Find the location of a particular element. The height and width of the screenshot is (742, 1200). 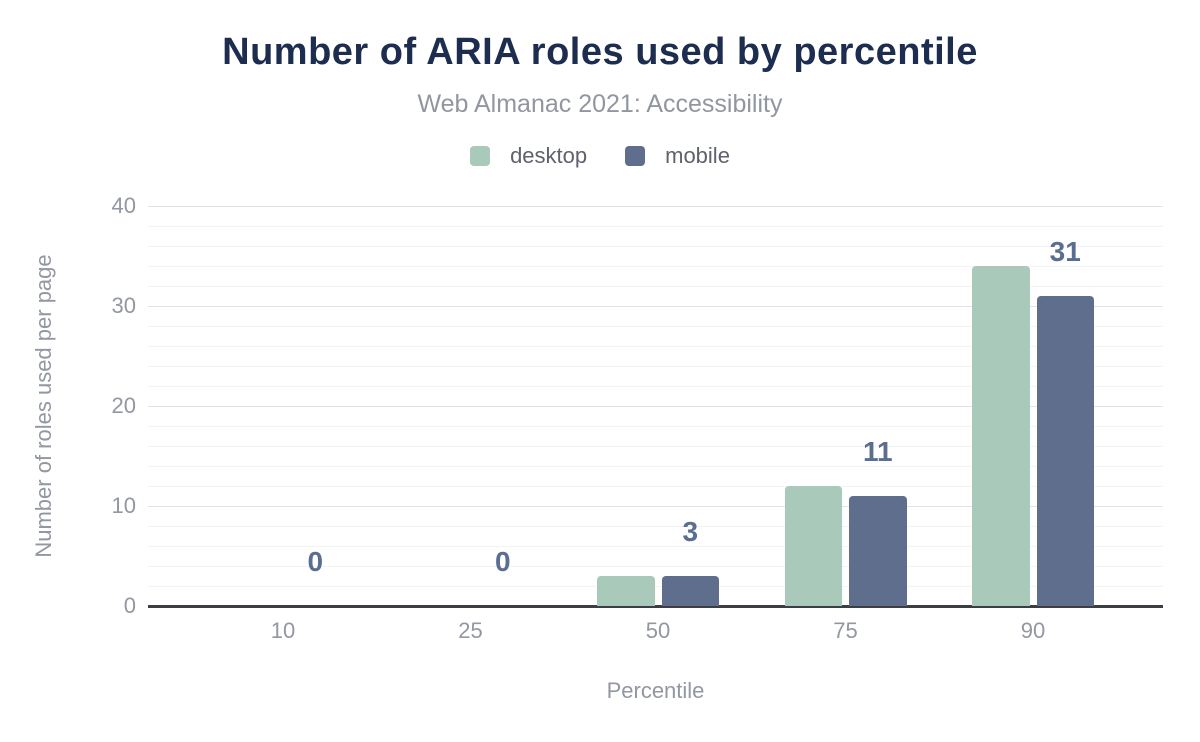

legend-label: desktop is located at coordinates (549, 155).